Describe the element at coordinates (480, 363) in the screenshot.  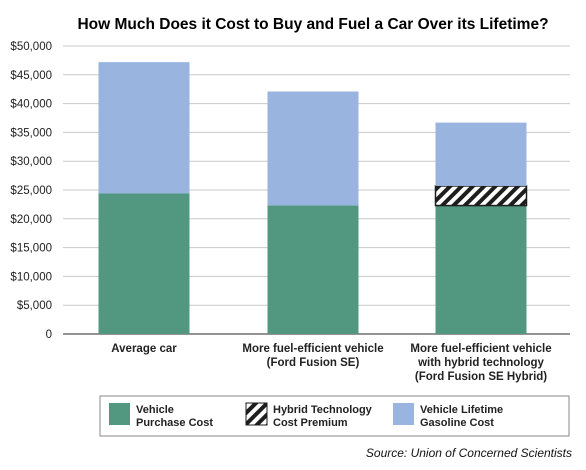
I see `category-label: with hybrid technology` at that location.